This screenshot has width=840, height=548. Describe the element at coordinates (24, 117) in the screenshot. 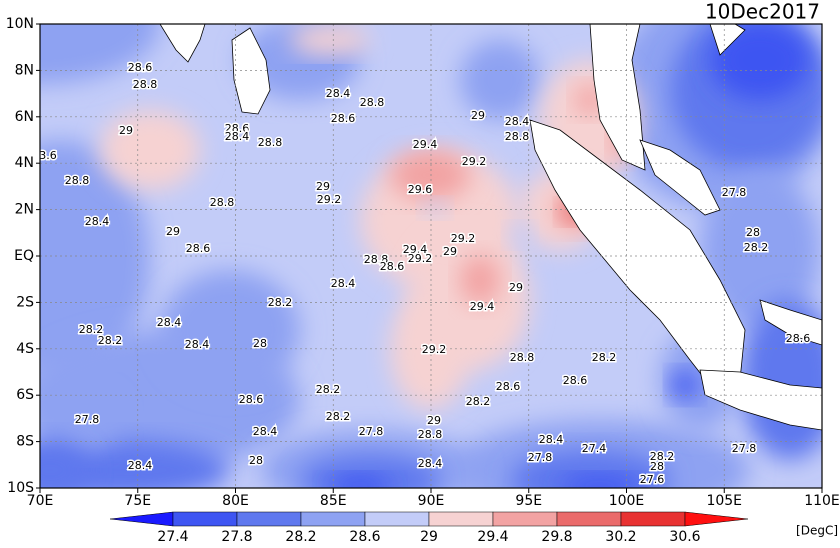

I see `y-tick-label: 6N` at that location.